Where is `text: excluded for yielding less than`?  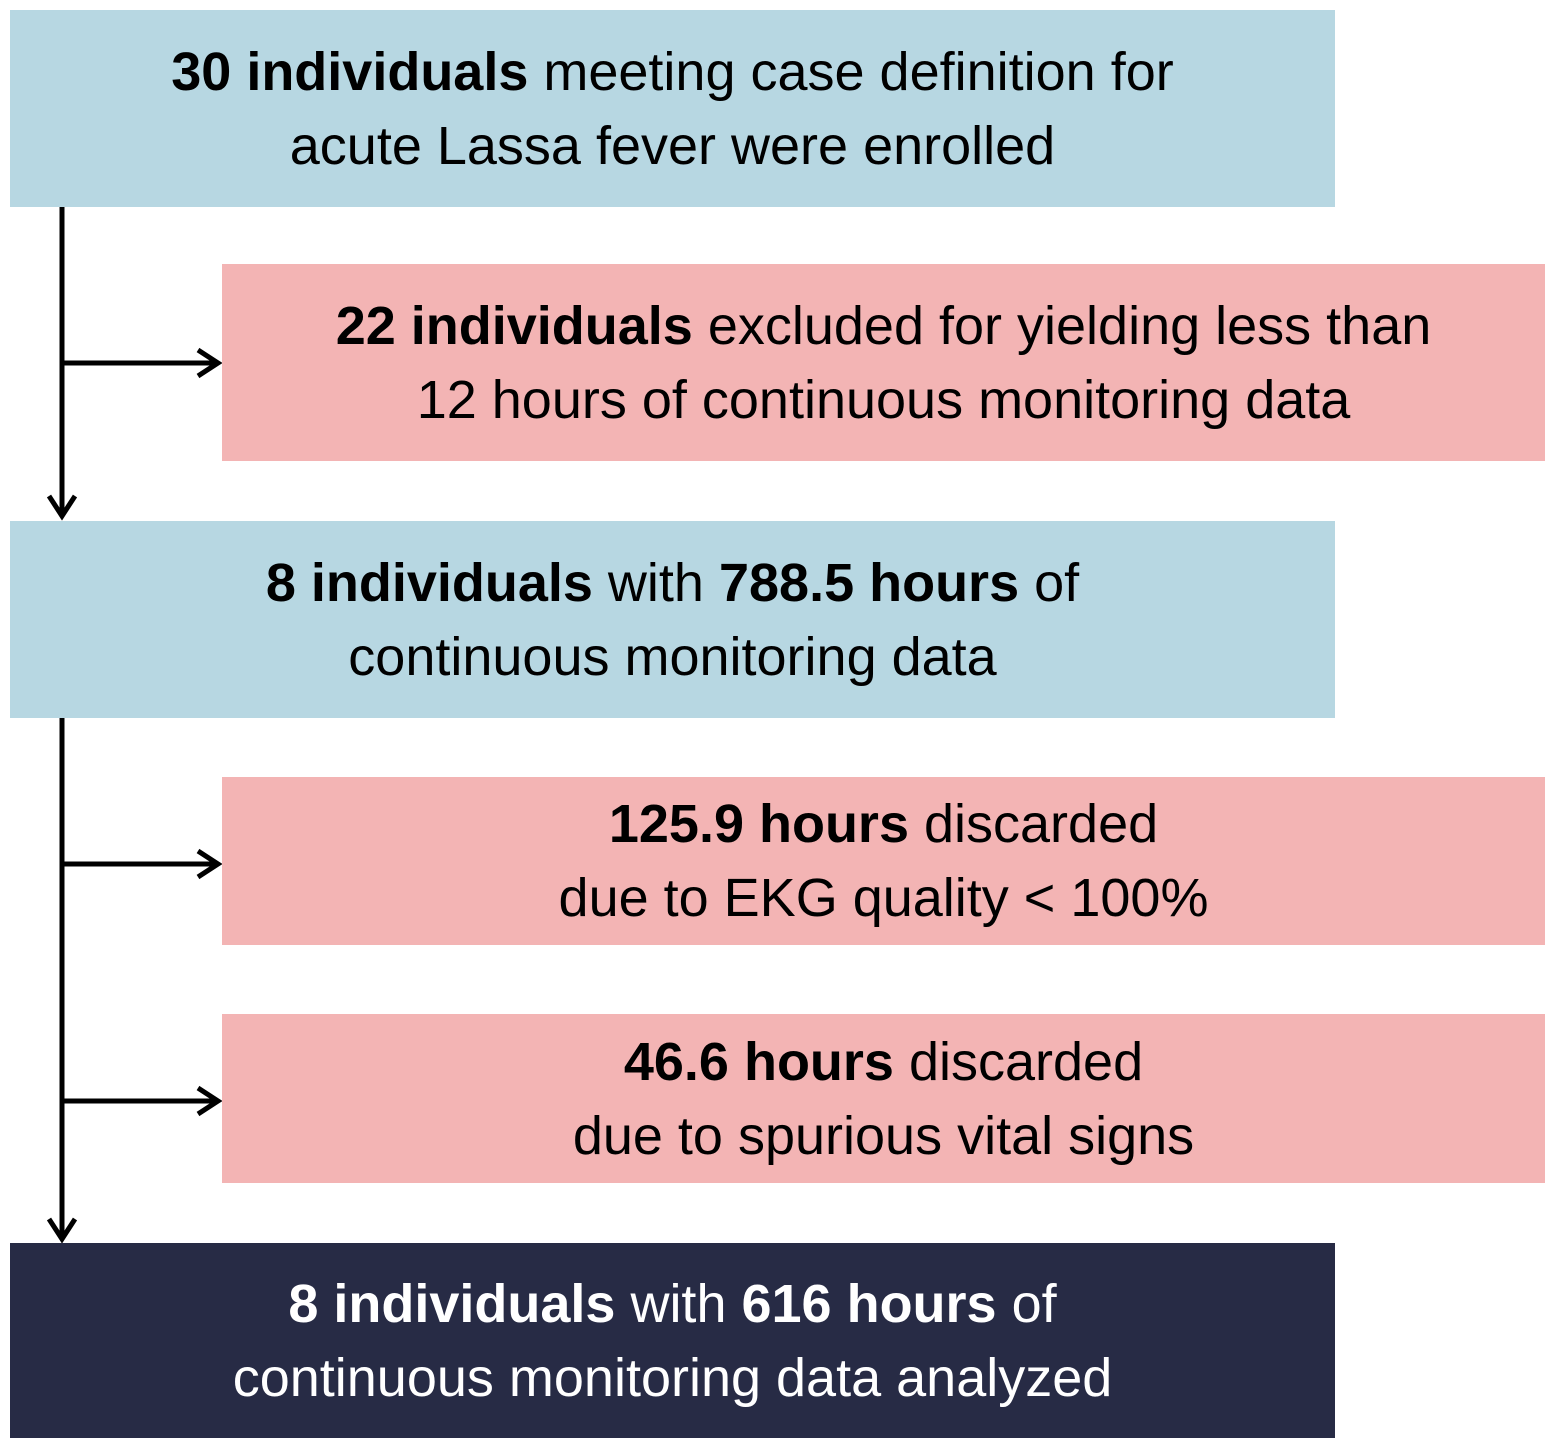 text: excluded for yielding less than is located at coordinates (1062, 325).